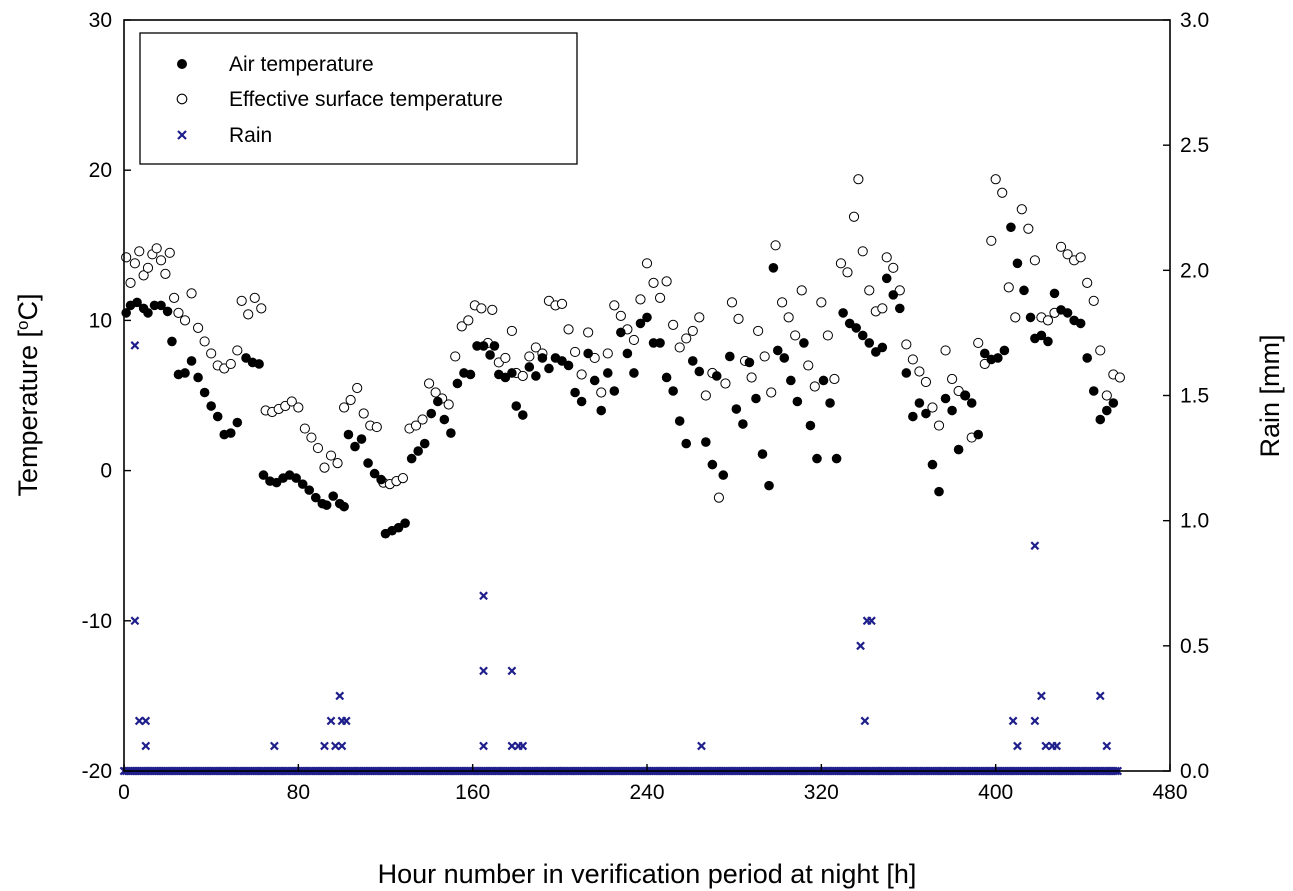 The image size is (1293, 891). What do you see at coordinates (298, 792) in the screenshot?
I see `x-tick-label: 80` at bounding box center [298, 792].